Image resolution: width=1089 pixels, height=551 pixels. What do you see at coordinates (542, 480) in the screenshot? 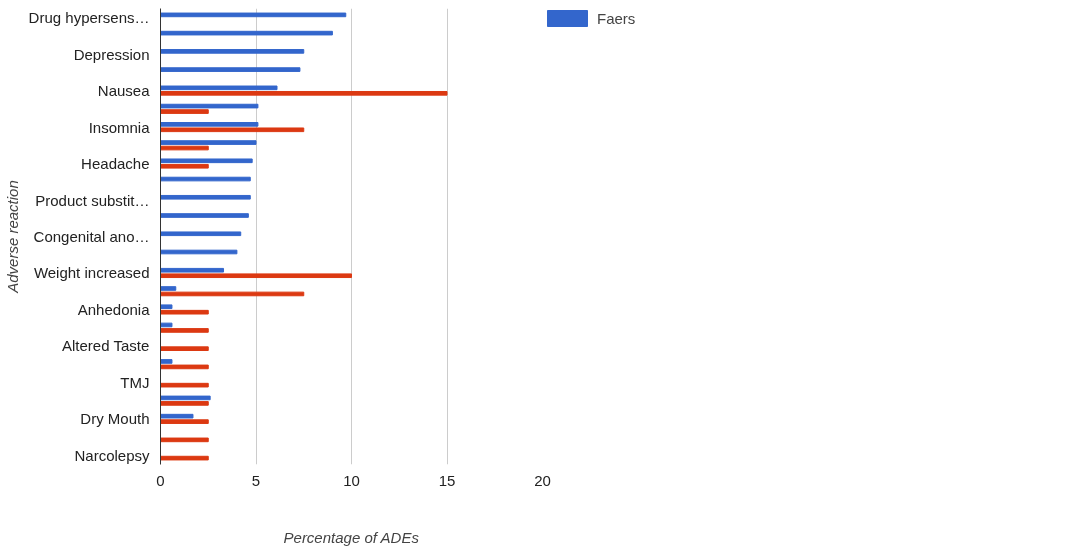
I see `x-tick-label: 20` at bounding box center [542, 480].